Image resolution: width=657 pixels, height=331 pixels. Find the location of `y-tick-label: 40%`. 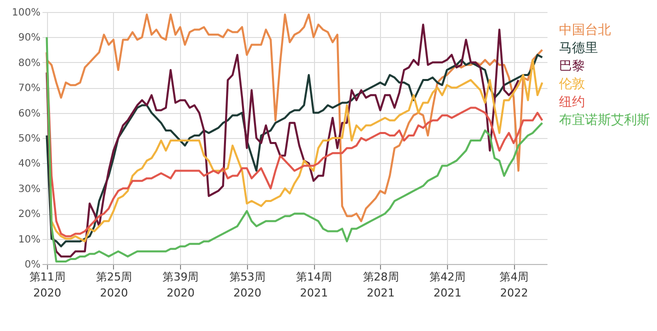

y-tick-label: 40% is located at coordinates (29, 164).